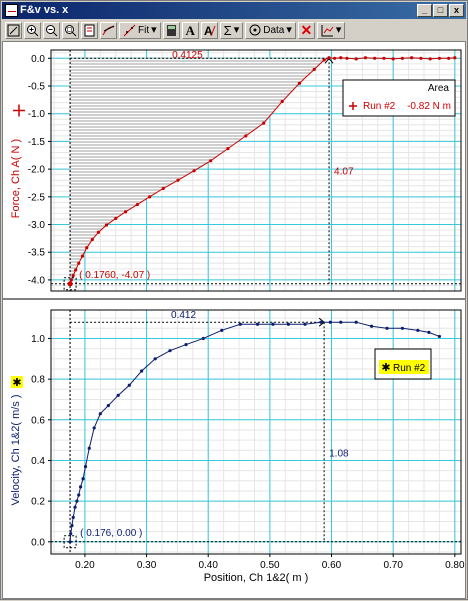 The height and width of the screenshot is (601, 468). Describe the element at coordinates (270, 30) in the screenshot. I see `data-button: Data ▾` at that location.